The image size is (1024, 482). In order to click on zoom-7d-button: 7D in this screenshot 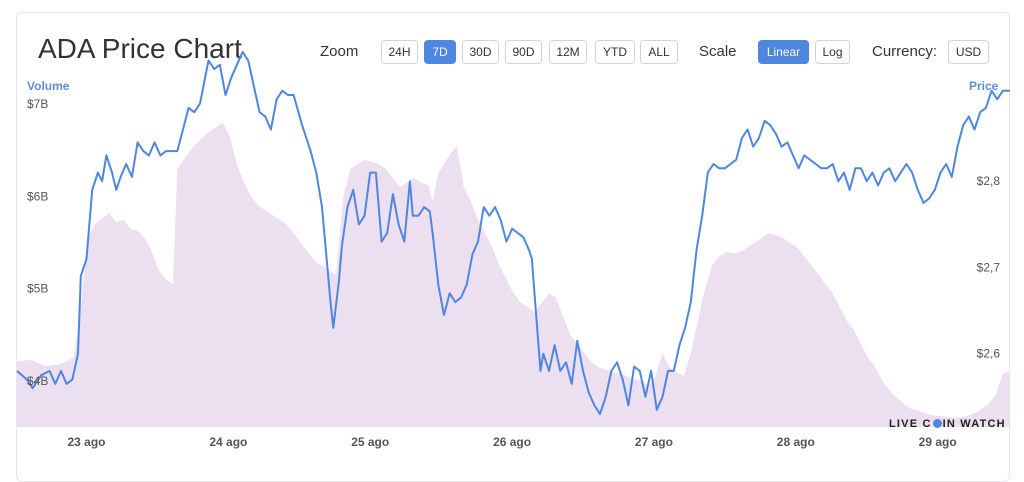, I will do `click(440, 52)`.